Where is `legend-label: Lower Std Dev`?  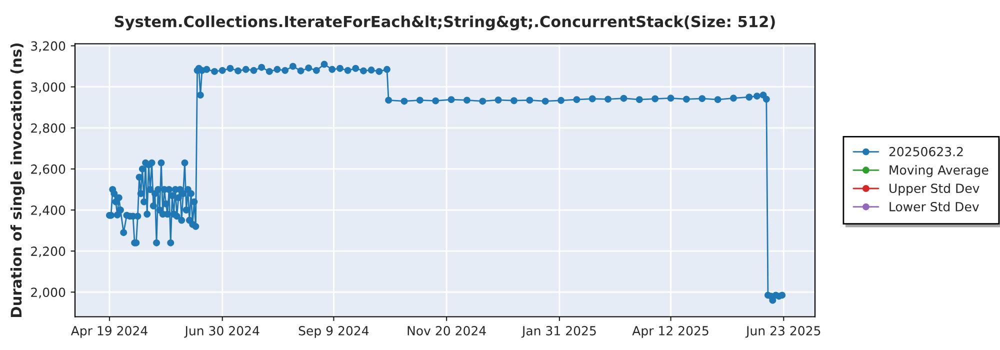
legend-label: Lower Std Dev is located at coordinates (934, 207).